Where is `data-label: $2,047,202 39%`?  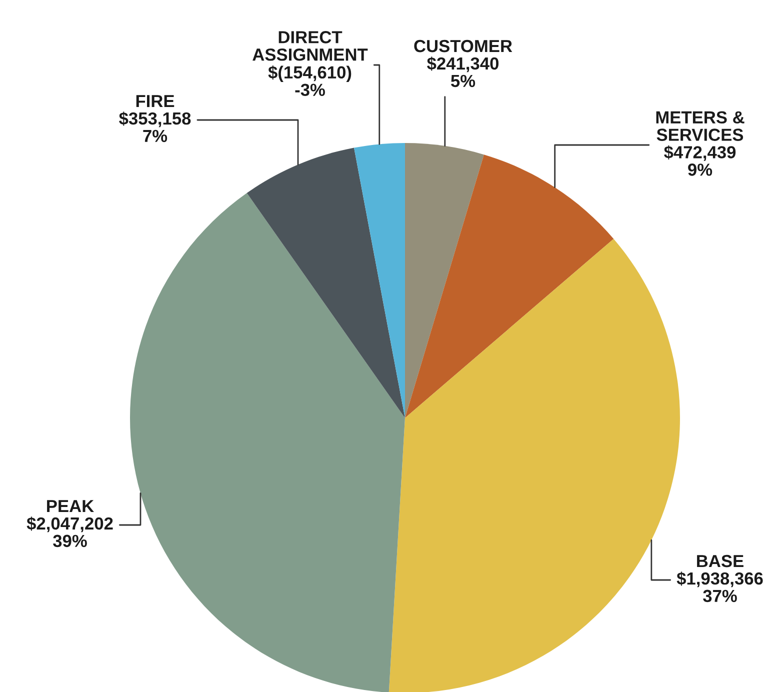
data-label: $2,047,202 39% is located at coordinates (69, 532).